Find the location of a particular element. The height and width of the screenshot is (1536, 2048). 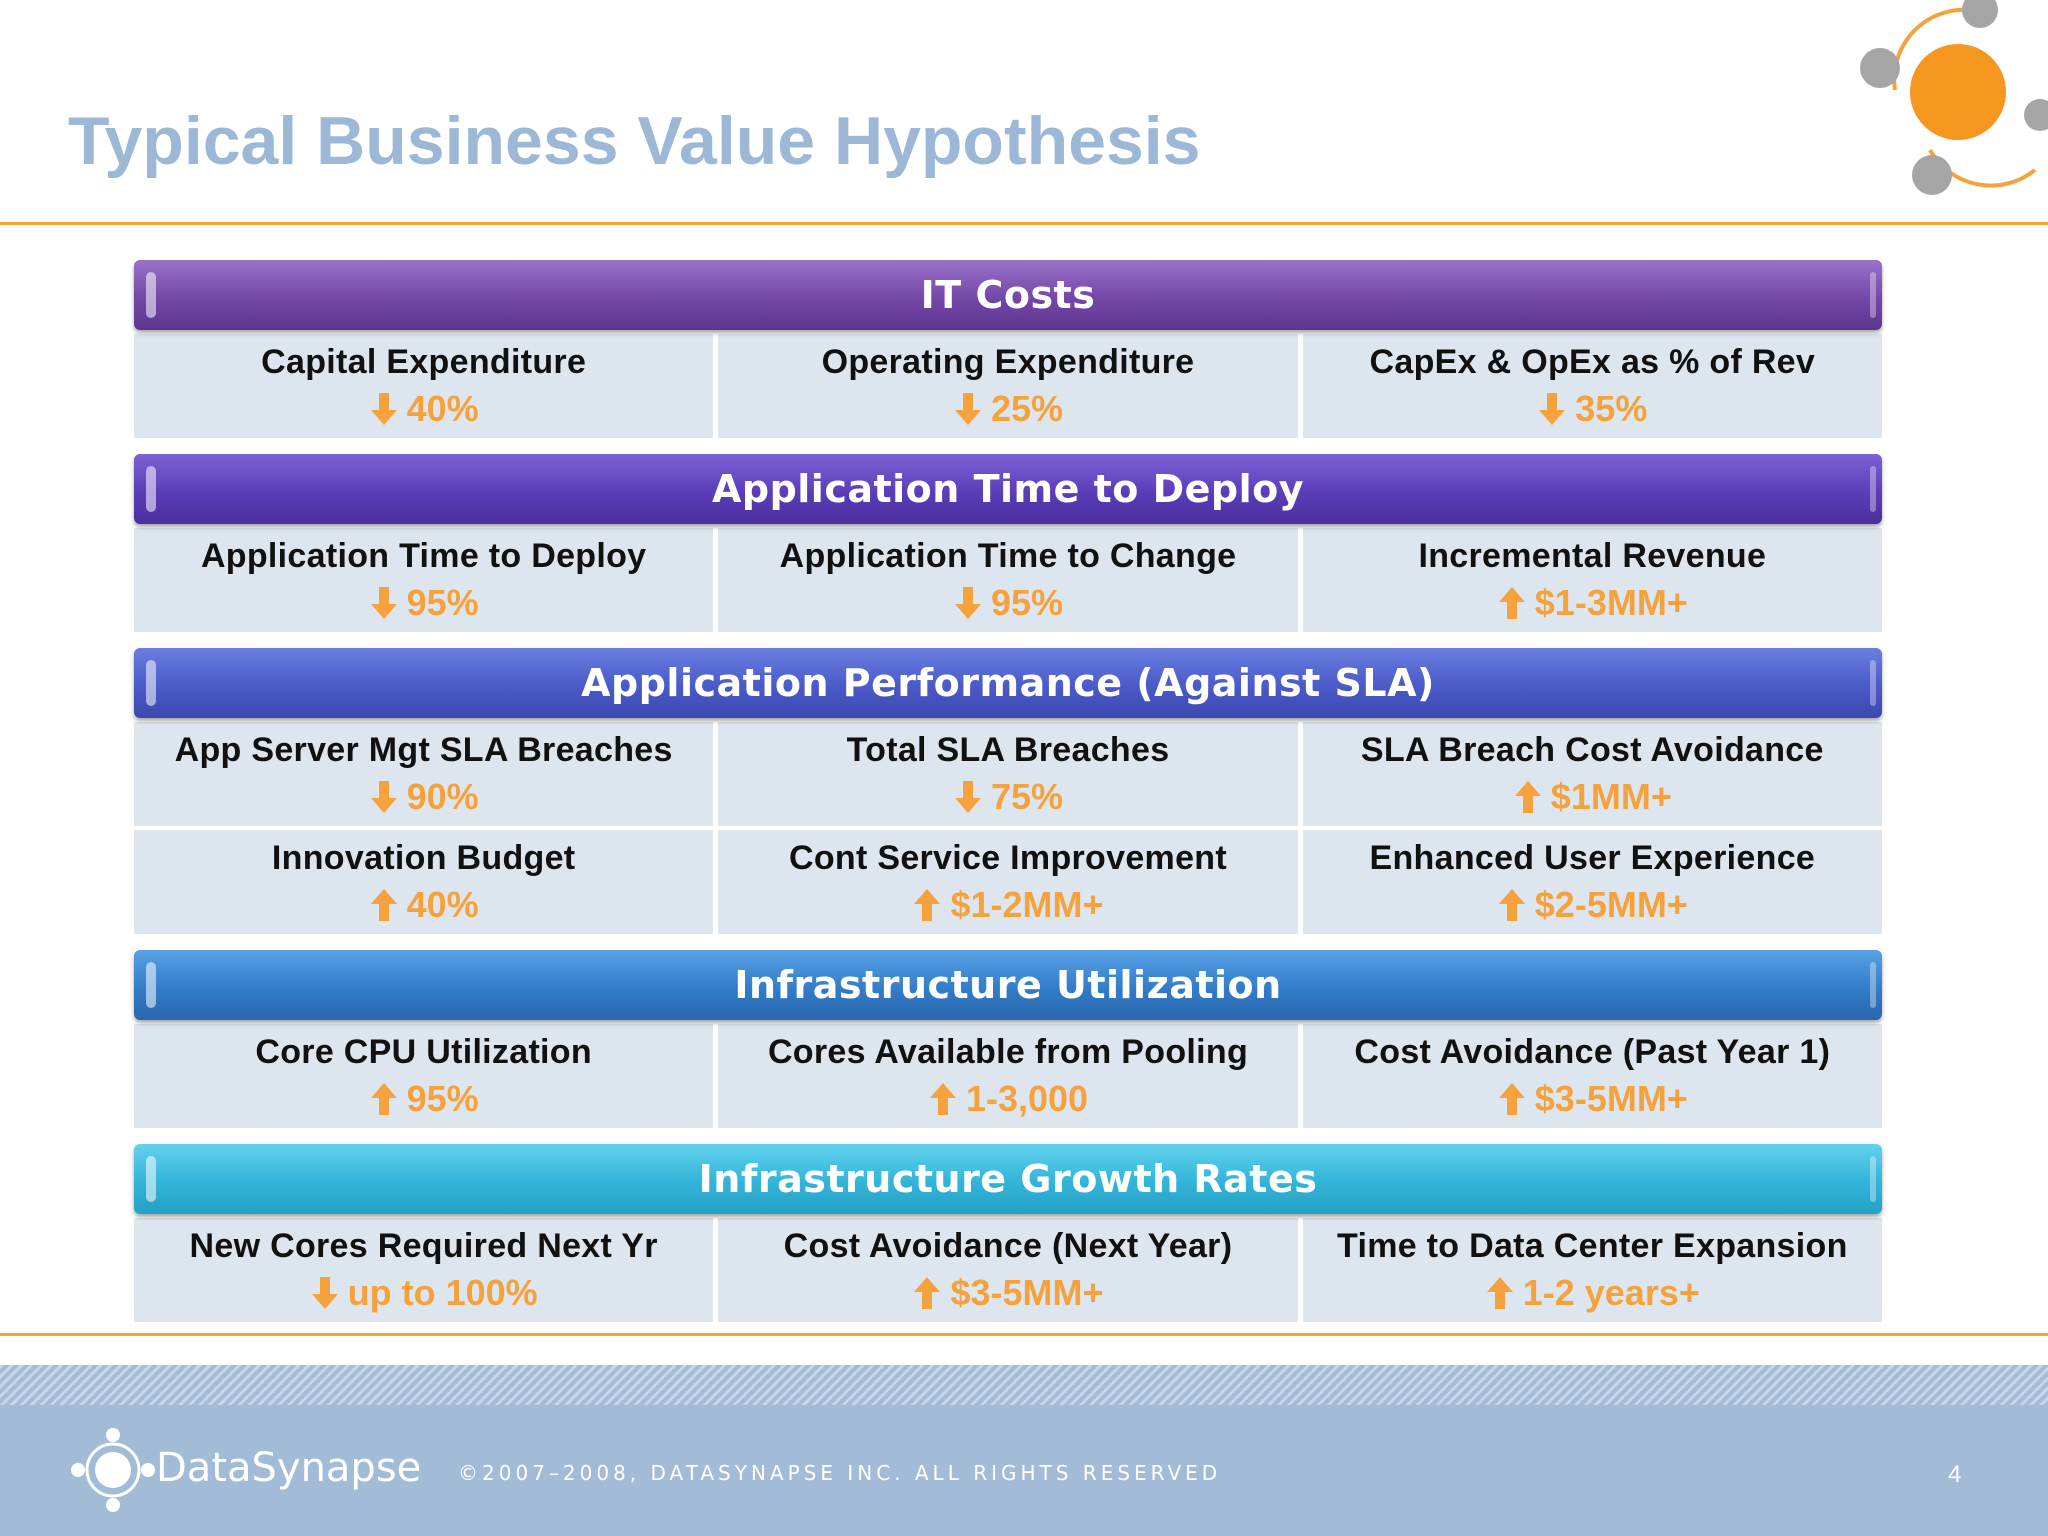

section-header: Infrastructure Utilization is located at coordinates (1008, 985).